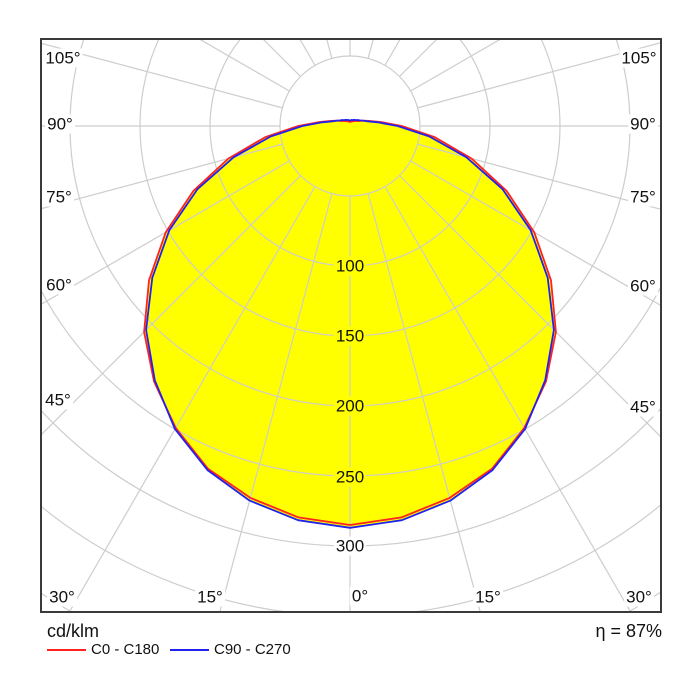 The width and height of the screenshot is (700, 700). I want to click on chart-footer: cd/klm C0 - C180 C90 - C270 η = 87%, so click(350, 648).